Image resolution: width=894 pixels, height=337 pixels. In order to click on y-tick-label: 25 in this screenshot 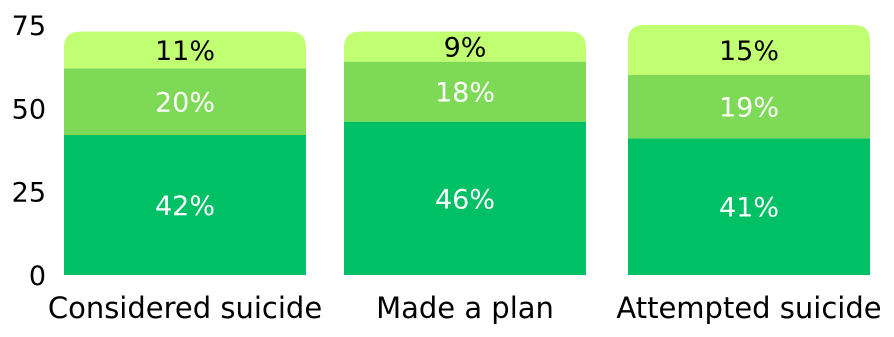, I will do `click(29, 193)`.